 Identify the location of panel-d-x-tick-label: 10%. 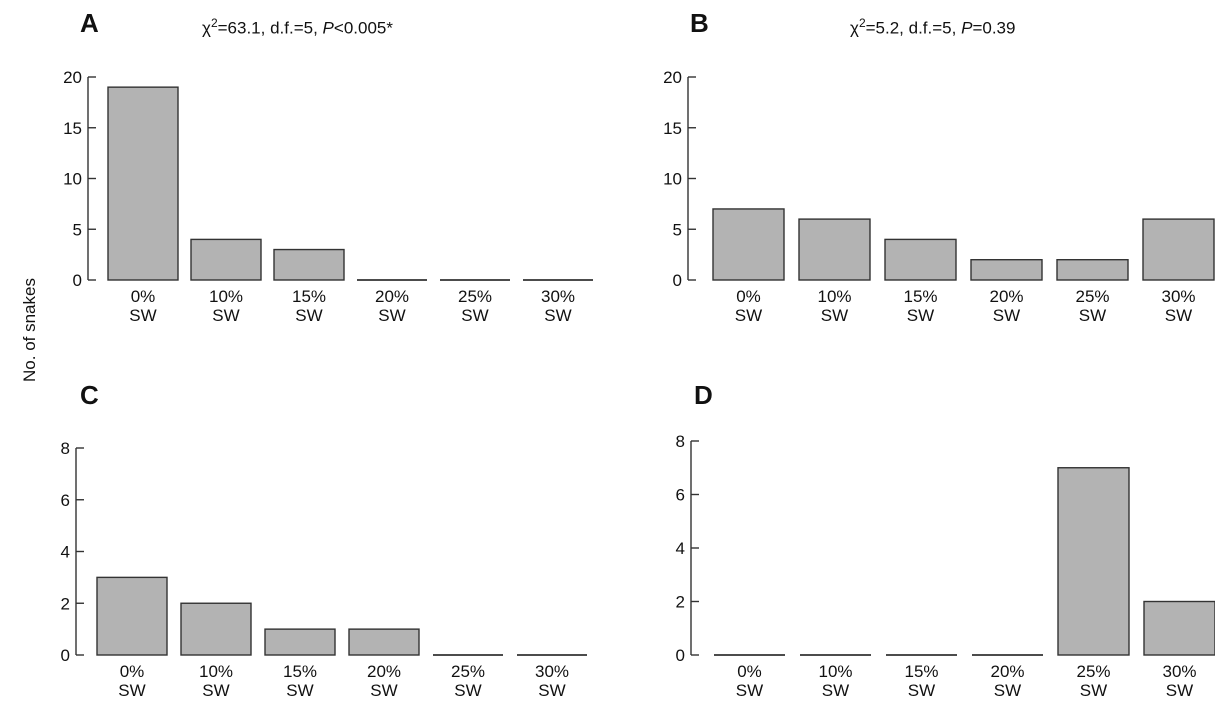
(835, 671).